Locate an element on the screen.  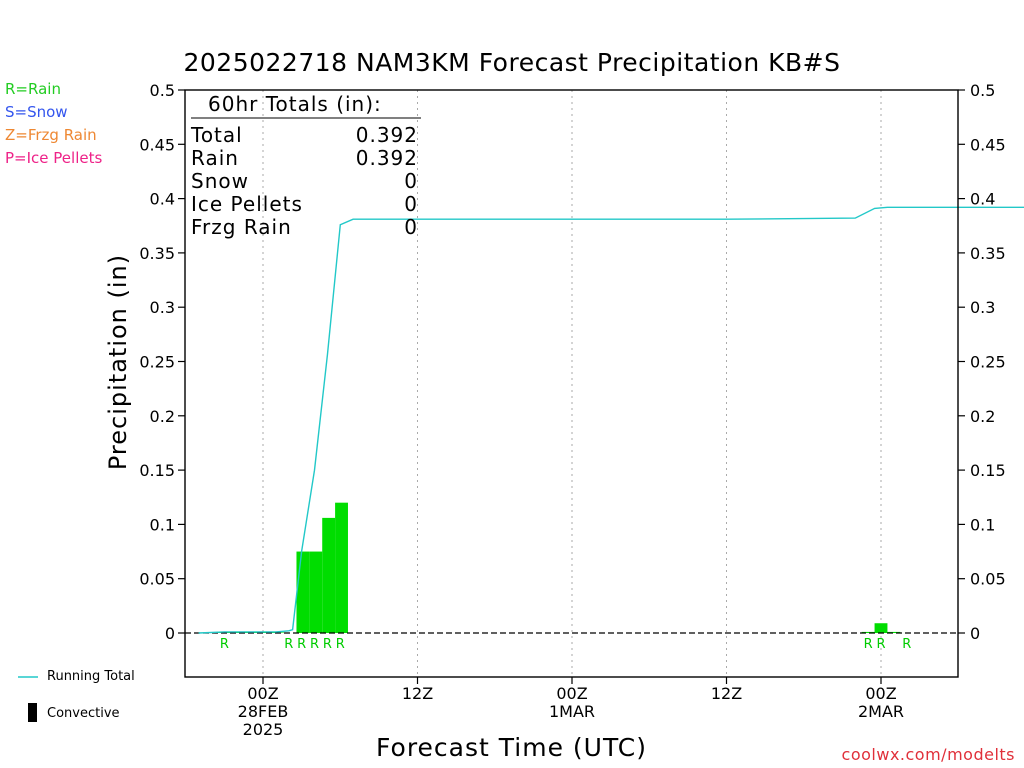
y-tick-label-right-10: 0.5 is located at coordinates (982, 90).